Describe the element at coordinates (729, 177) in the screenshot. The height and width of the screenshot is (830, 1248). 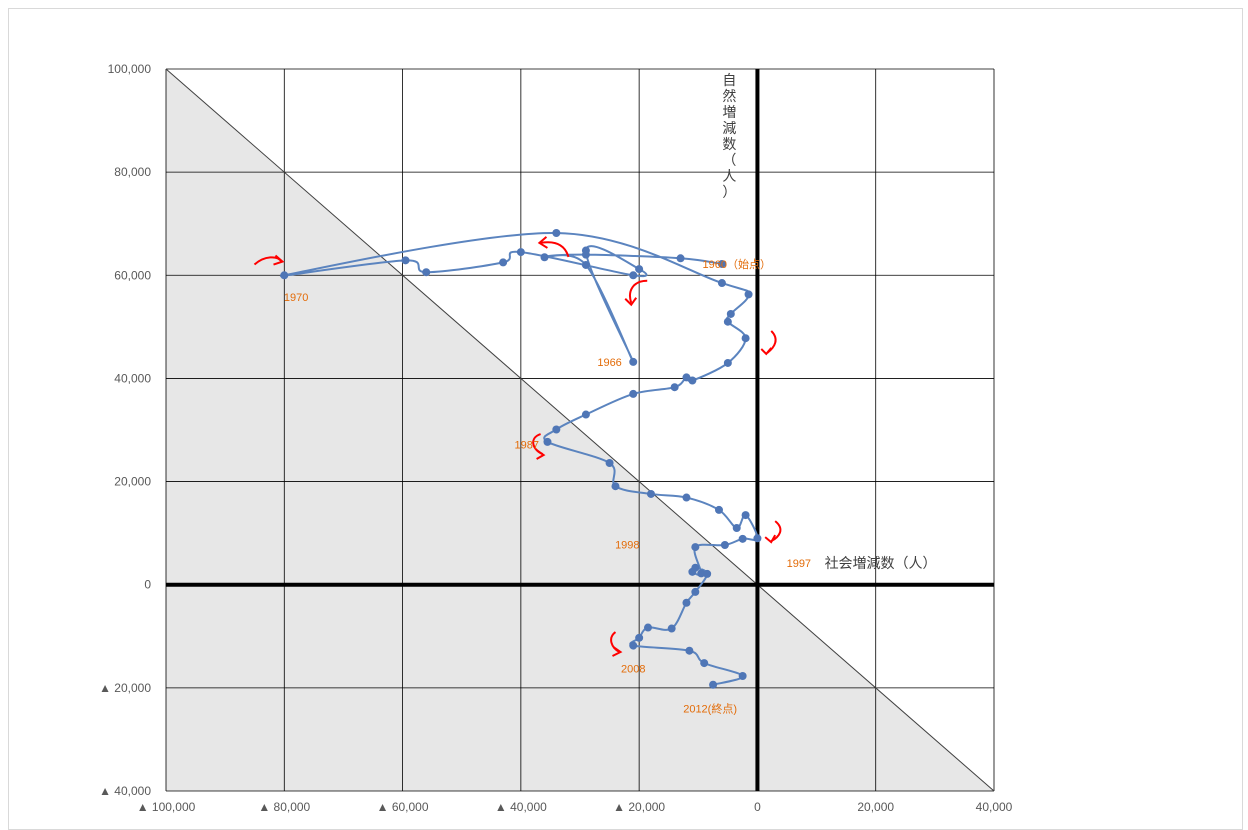
I see `y-axis-label-char: 人` at that location.